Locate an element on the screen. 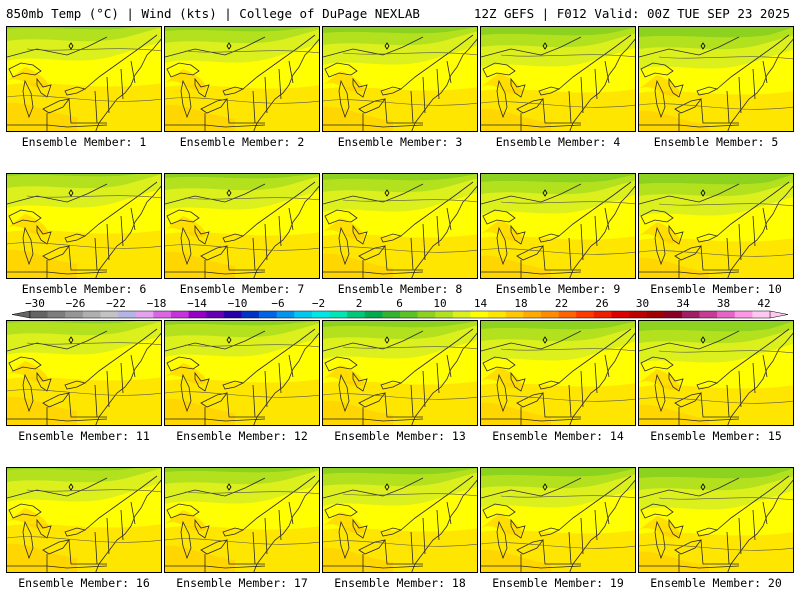 The width and height of the screenshot is (800, 600). ensemble-member-label: Ensemble Member: 8 is located at coordinates (400, 289).